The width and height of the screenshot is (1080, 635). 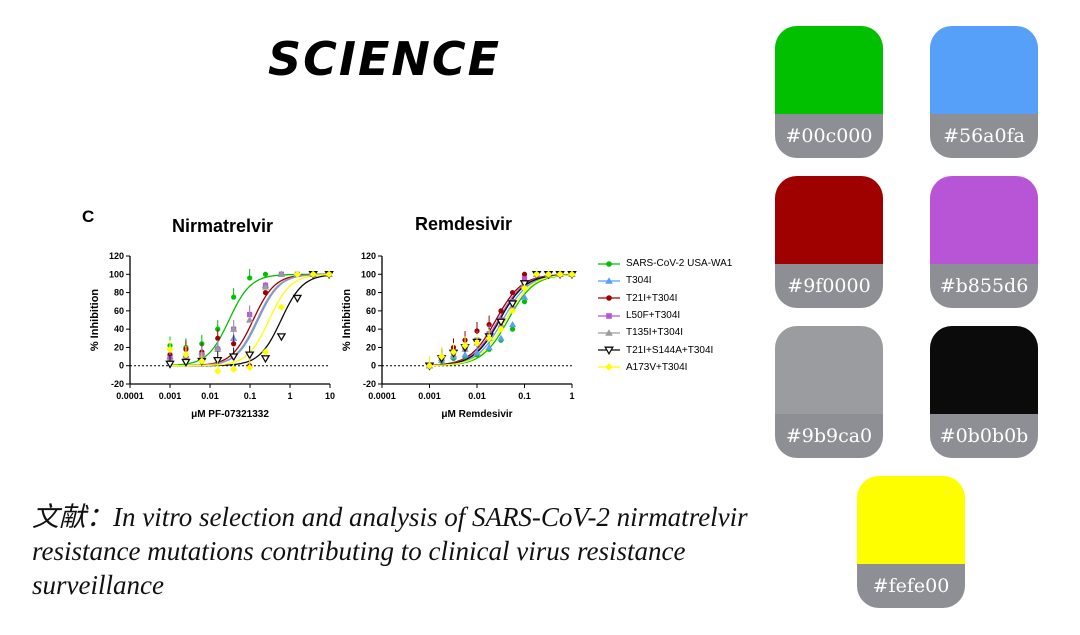 What do you see at coordinates (230, 414) in the screenshot?
I see `x-axis-label: μM PF-07321332` at bounding box center [230, 414].